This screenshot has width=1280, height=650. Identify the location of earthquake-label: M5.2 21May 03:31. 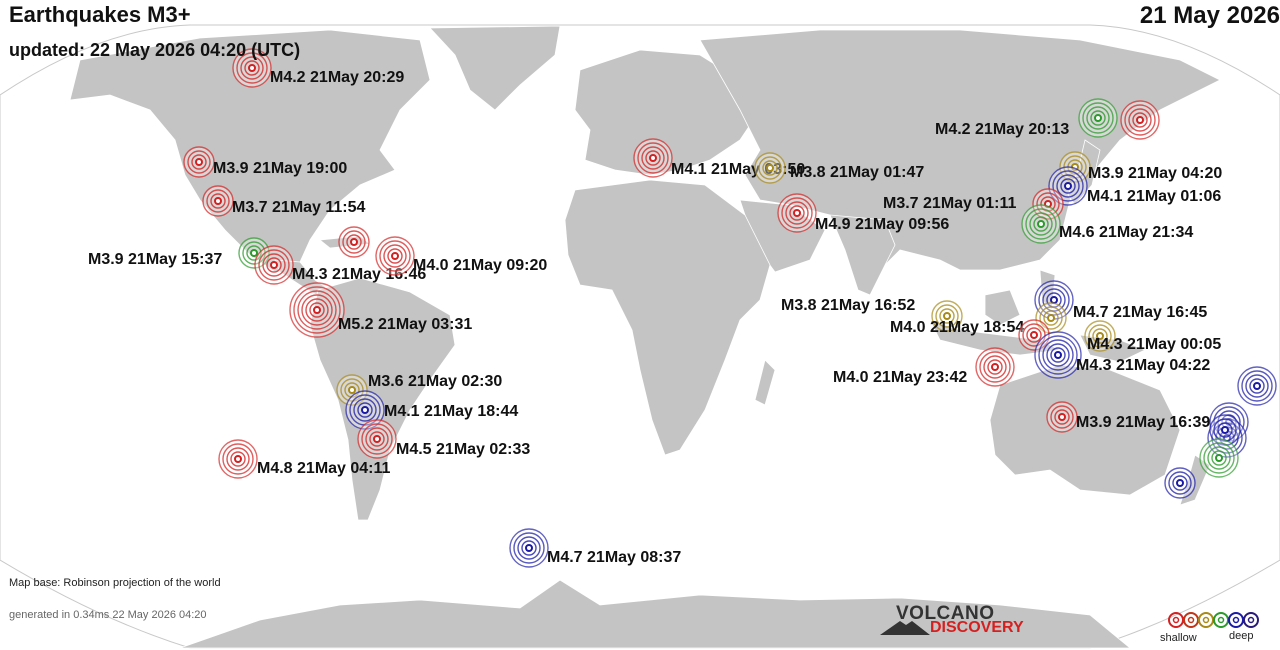
(405, 324).